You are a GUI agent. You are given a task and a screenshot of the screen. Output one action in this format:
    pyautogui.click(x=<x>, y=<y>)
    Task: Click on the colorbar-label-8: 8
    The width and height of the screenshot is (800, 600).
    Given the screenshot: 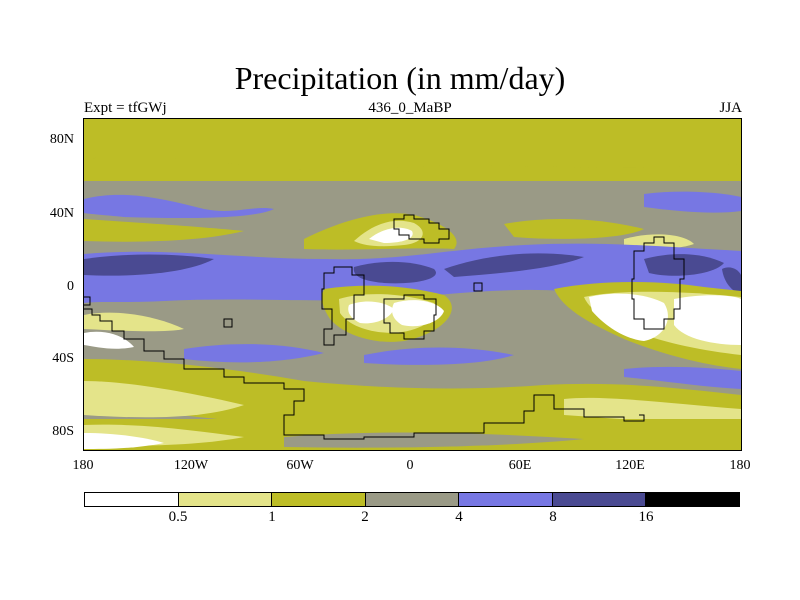 What is the action you would take?
    pyautogui.click(x=553, y=517)
    